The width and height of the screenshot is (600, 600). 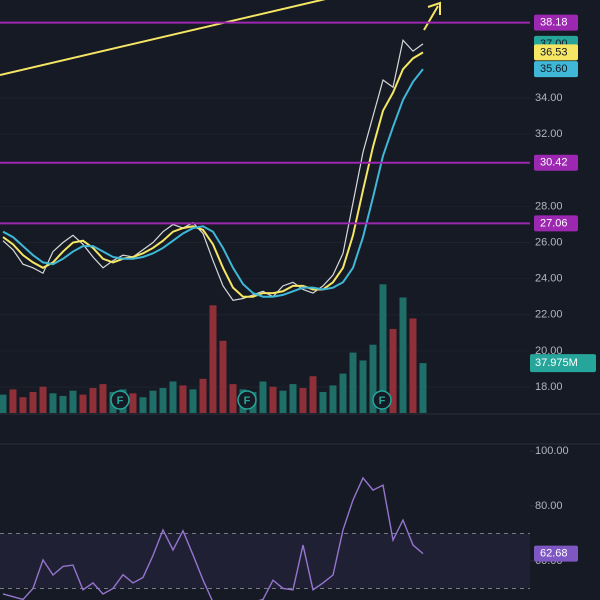 What do you see at coordinates (549, 387) in the screenshot?
I see `y-tick-label: 18.00` at bounding box center [549, 387].